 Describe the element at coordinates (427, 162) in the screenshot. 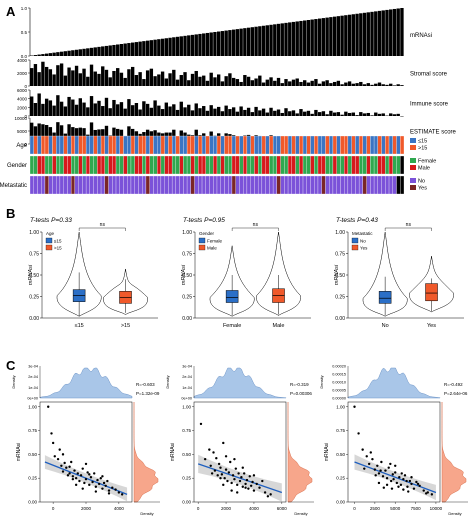

I see `legend-label: Female` at that location.